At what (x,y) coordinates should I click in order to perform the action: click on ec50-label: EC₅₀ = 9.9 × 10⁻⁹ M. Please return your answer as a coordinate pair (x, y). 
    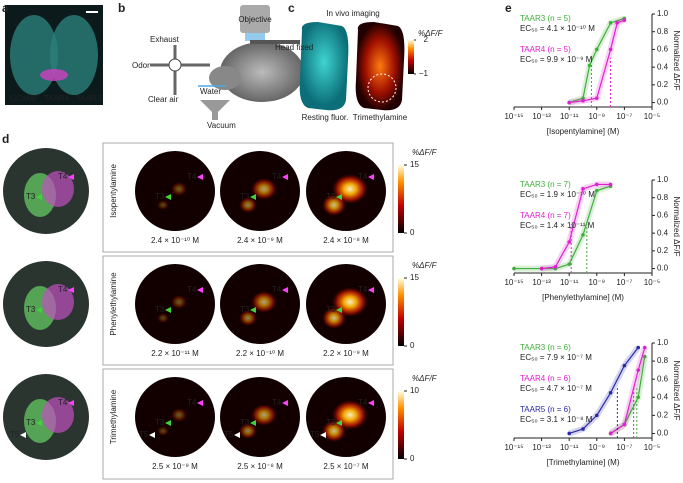
    Looking at the image, I should click on (556, 59).